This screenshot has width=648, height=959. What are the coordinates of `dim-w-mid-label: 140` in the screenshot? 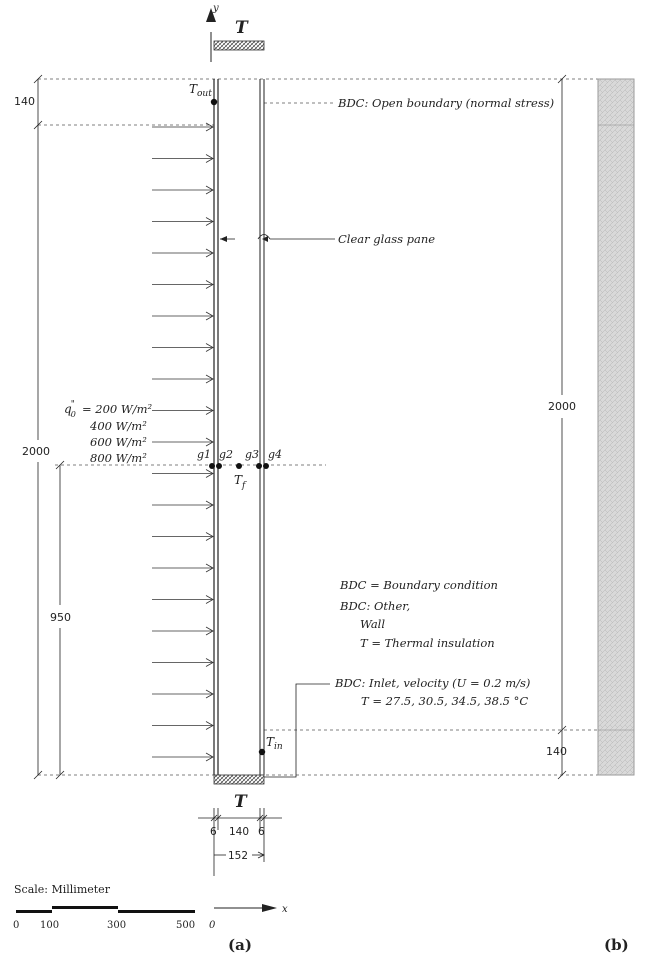 It's located at (239, 832).